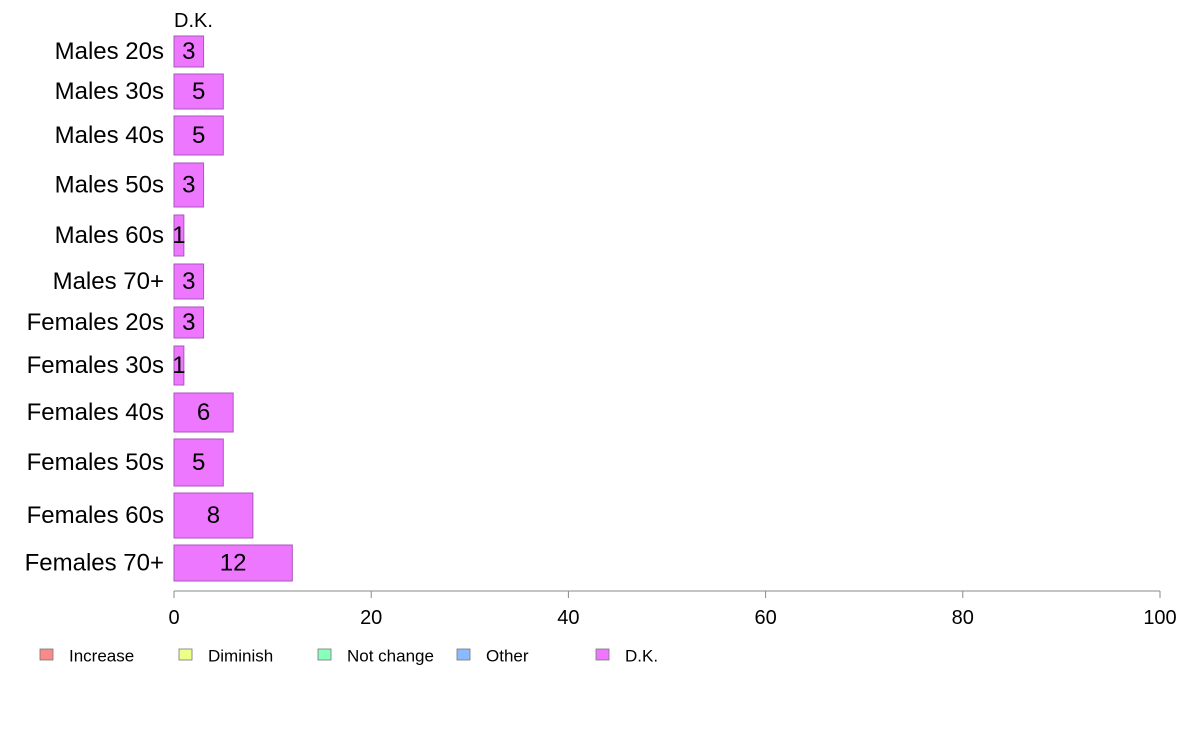 The image size is (1188, 736). I want to click on x-tick-label: 100, so click(1159, 618).